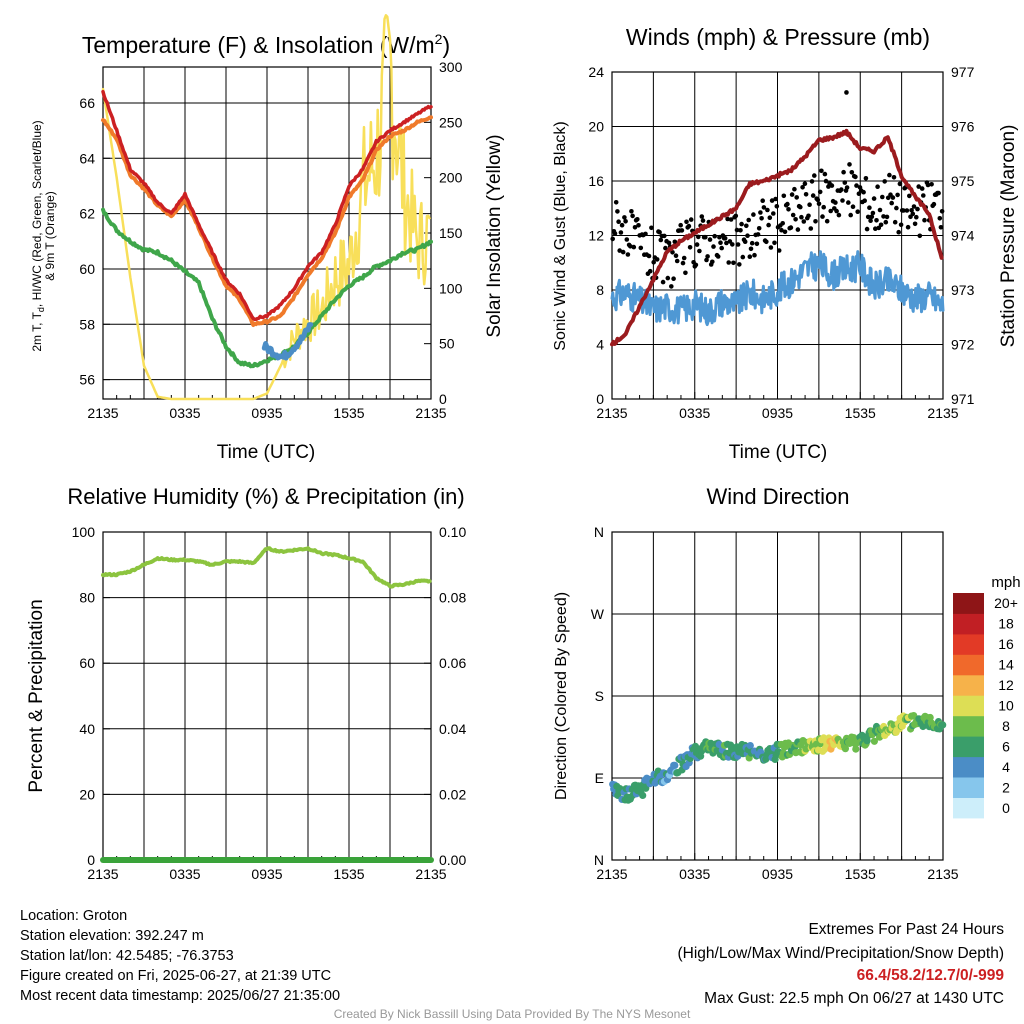 The height and width of the screenshot is (1024, 1024). I want to click on direction-x-tick-label: 2135, so click(611, 874).